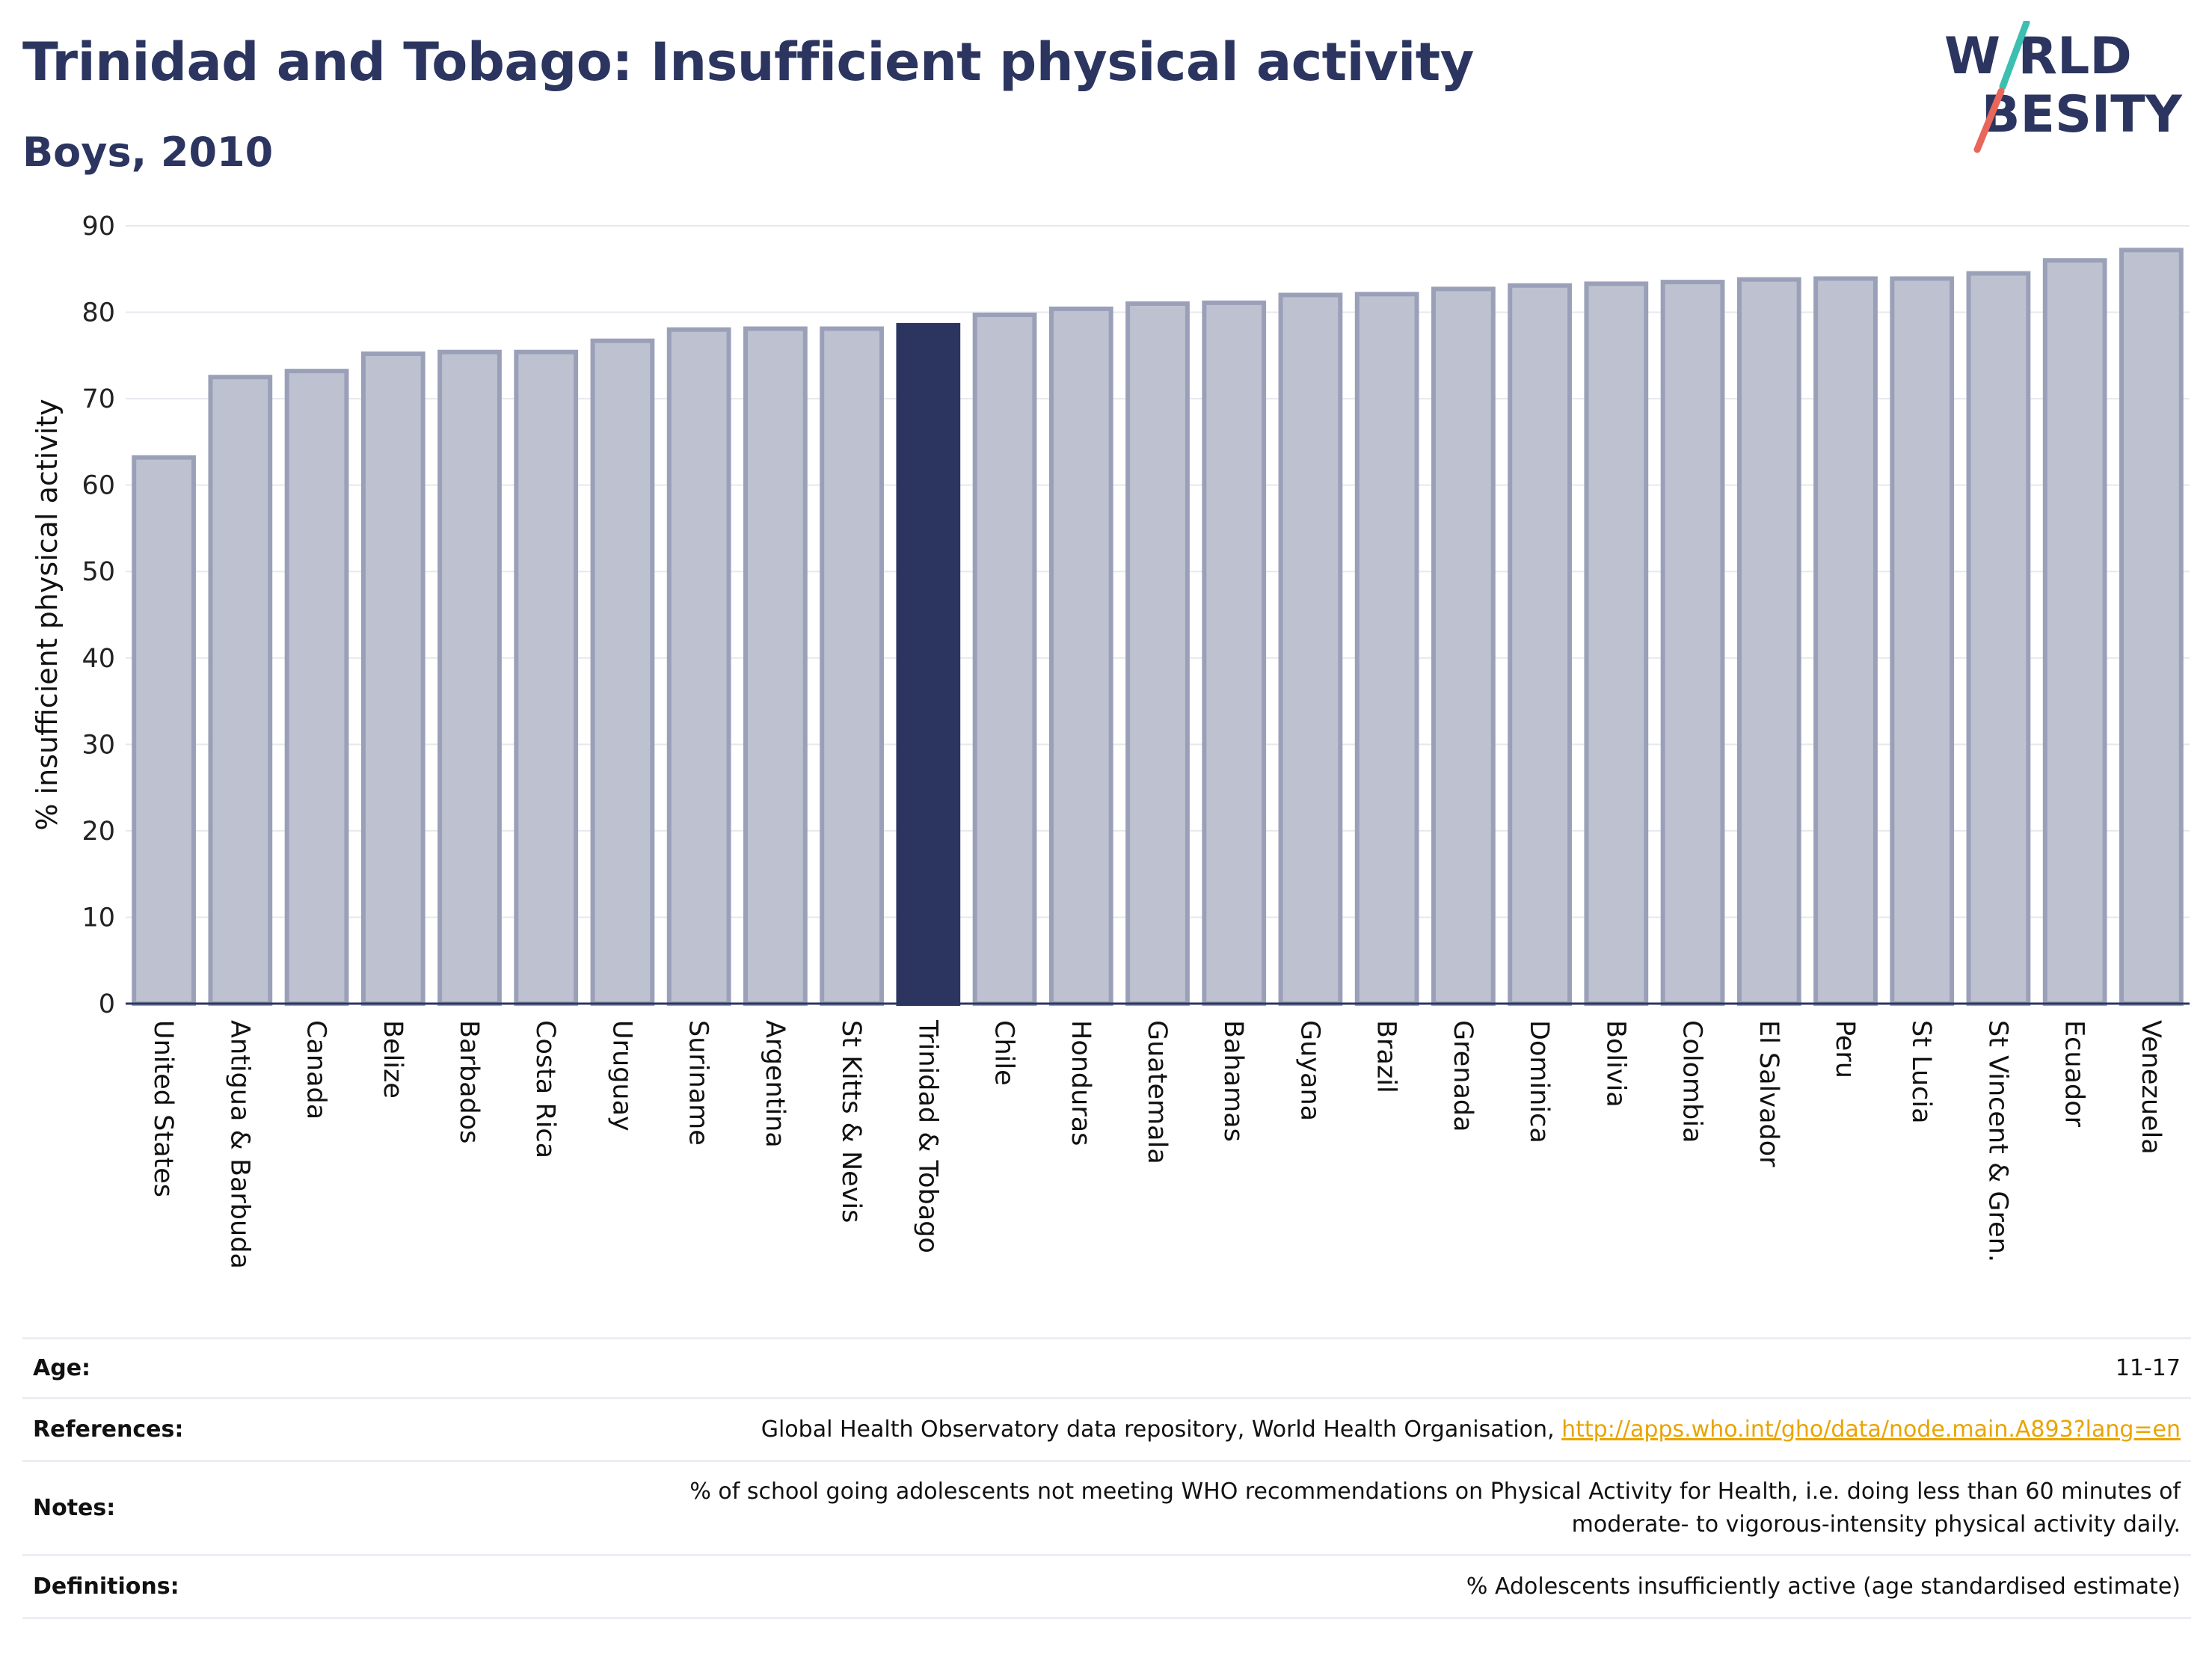 The width and height of the screenshot is (2212, 1655). What do you see at coordinates (47, 614) in the screenshot?
I see `y-axis-title: % insufficient physical activity` at bounding box center [47, 614].